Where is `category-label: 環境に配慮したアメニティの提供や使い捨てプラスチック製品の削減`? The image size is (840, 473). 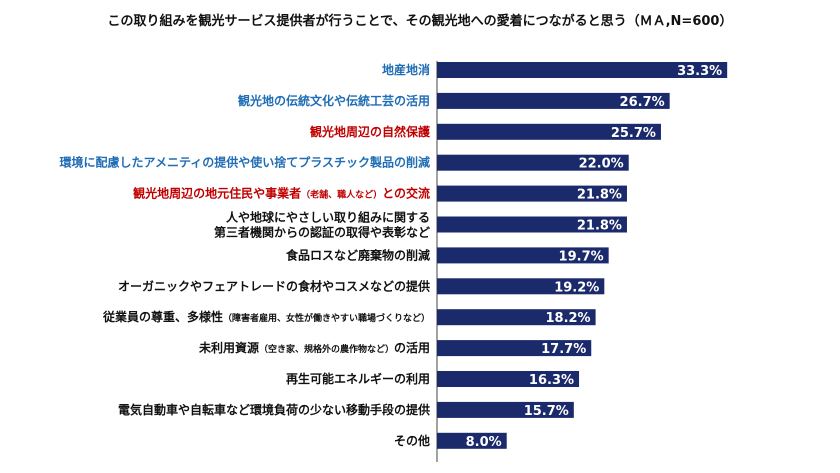
category-label: 環境に配慮したアメニティの提供や使い捨てプラスチック製品の削減 is located at coordinates (245, 162).